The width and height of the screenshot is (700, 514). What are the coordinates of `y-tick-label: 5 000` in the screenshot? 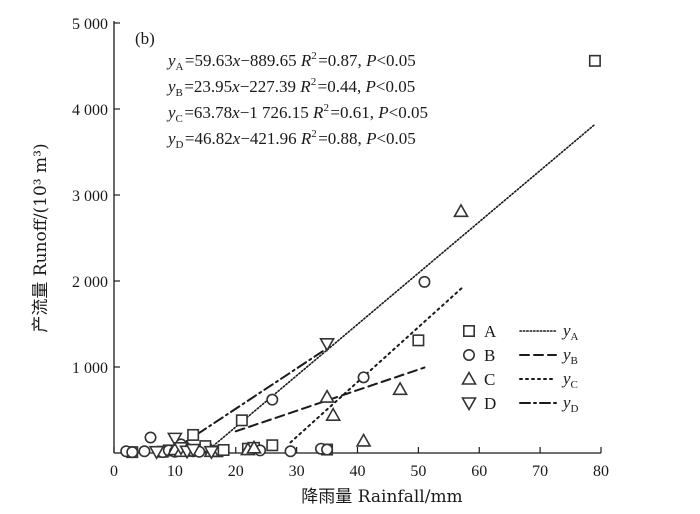 It's located at (90, 24).